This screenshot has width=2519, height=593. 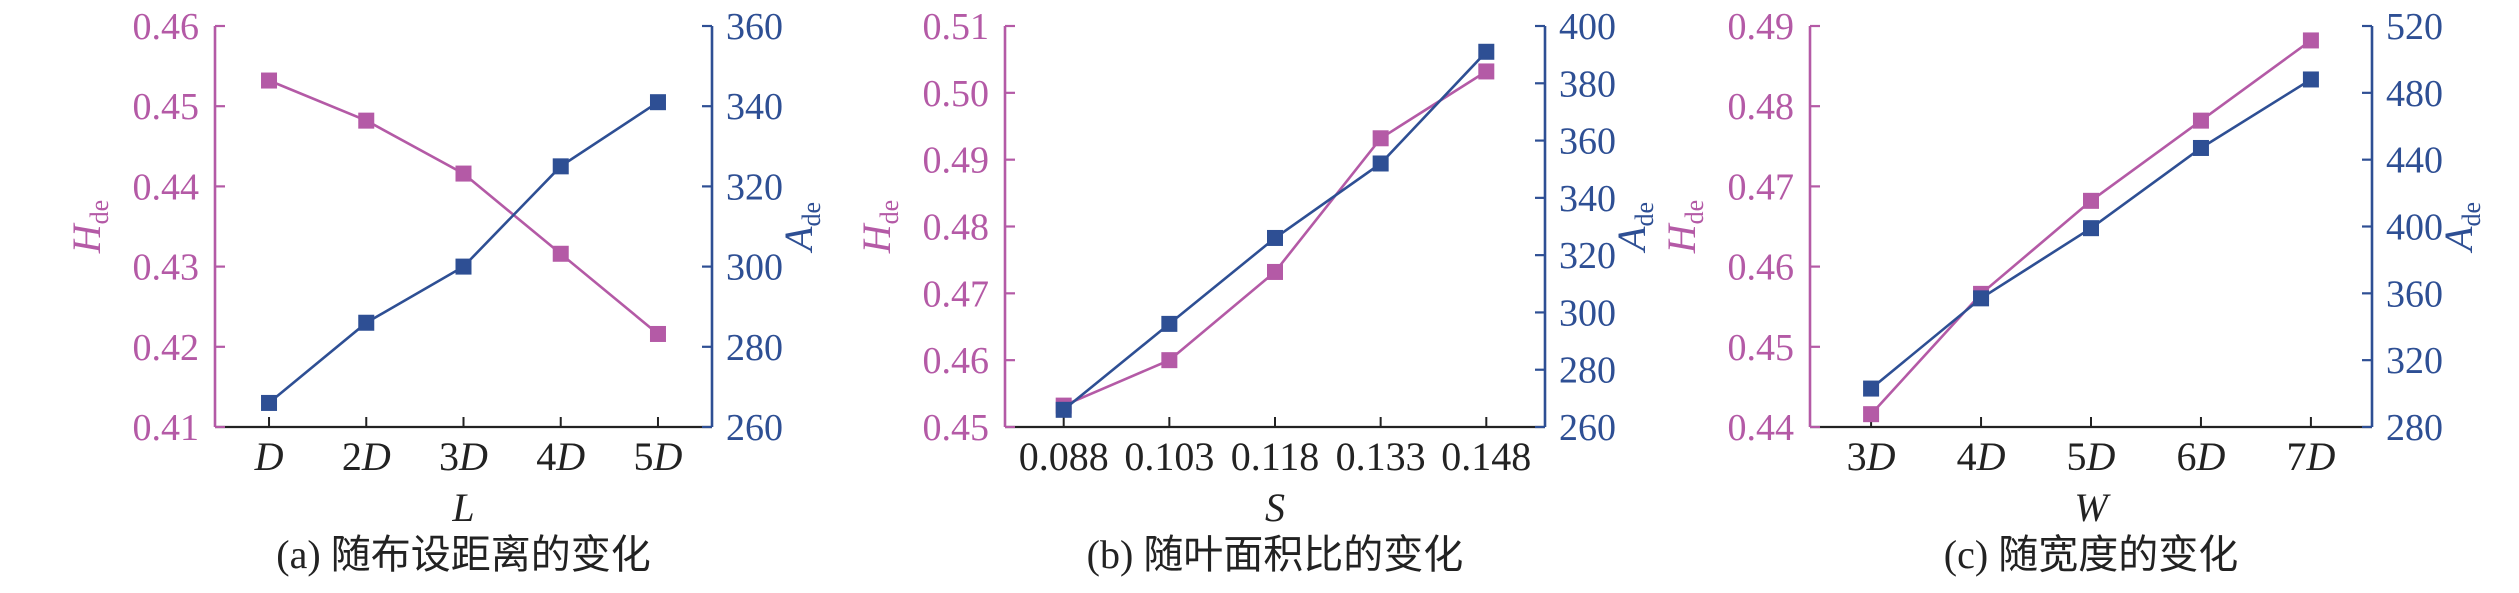 I want to click on x-tick-label: 0.133, so click(x=1381, y=456).